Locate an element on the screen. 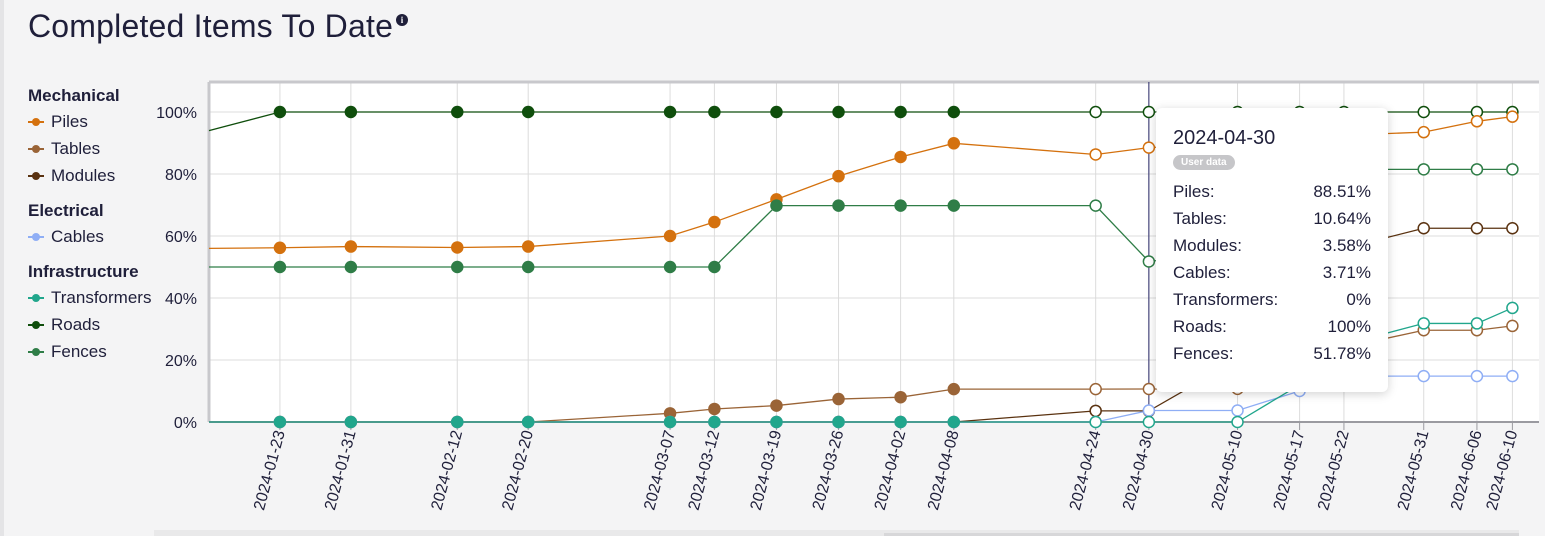  x-tick-label: 2024-03-26 is located at coordinates (829, 471).